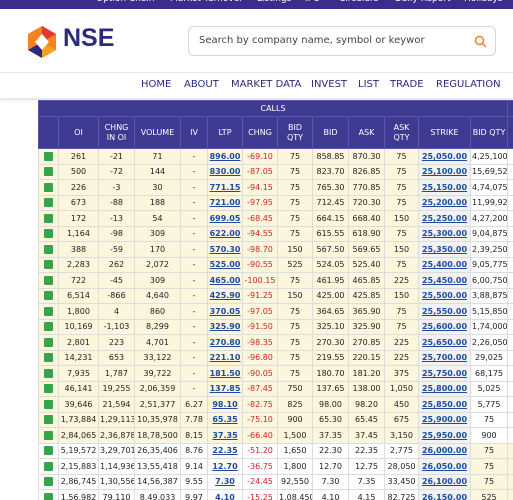 This screenshot has width=513, height=500. I want to click on ltp-link: 181.50, so click(225, 373).